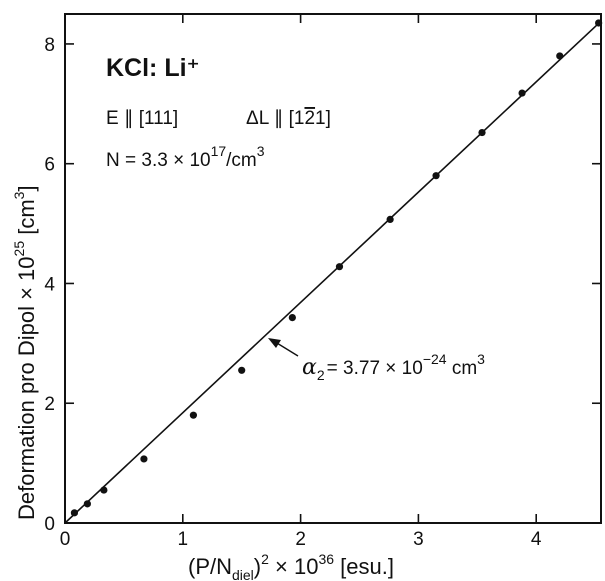 This screenshot has height=581, width=605. Describe the element at coordinates (364, 566) in the screenshot. I see `x-axis-label-unit: [esu.]` at that location.